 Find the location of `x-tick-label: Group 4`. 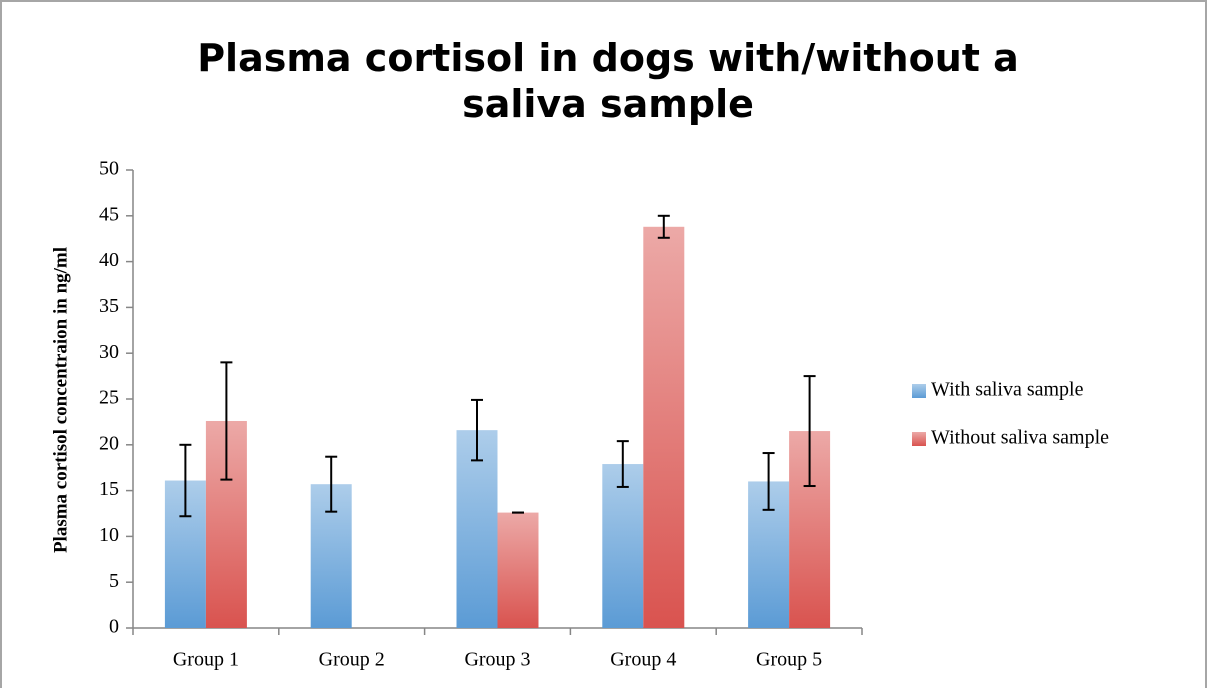

x-tick-label: Group 4 is located at coordinates (643, 660).